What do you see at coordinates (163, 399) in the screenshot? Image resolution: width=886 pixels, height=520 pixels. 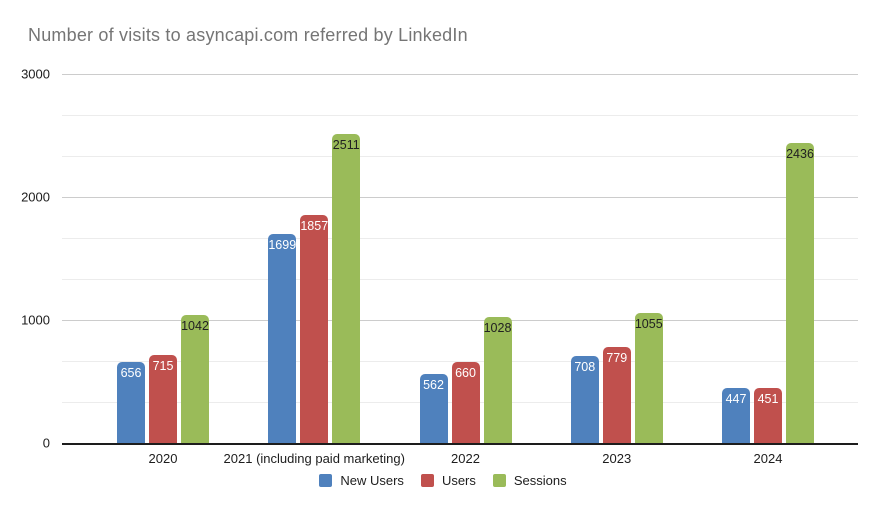 I see `bar-users: 715` at bounding box center [163, 399].